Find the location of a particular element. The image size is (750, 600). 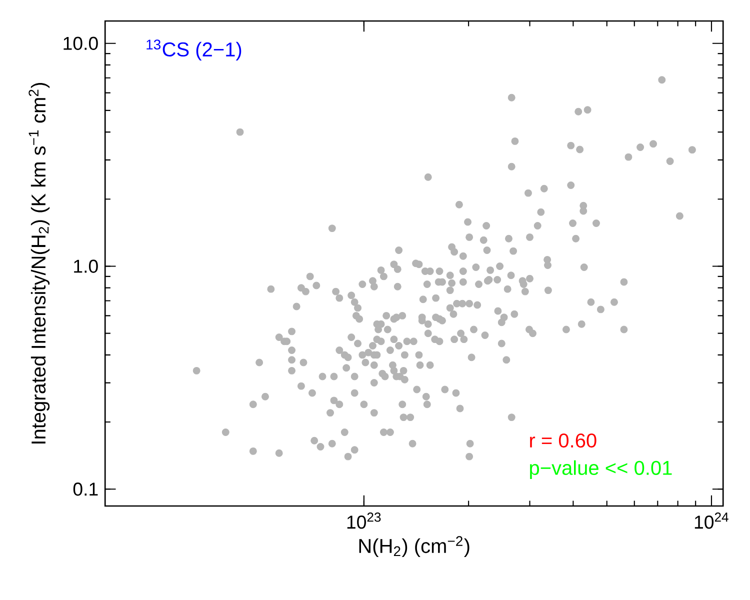

x-axis-title: N(H$_{2}$) (cm$^{−2}$) is located at coordinates (414, 547).